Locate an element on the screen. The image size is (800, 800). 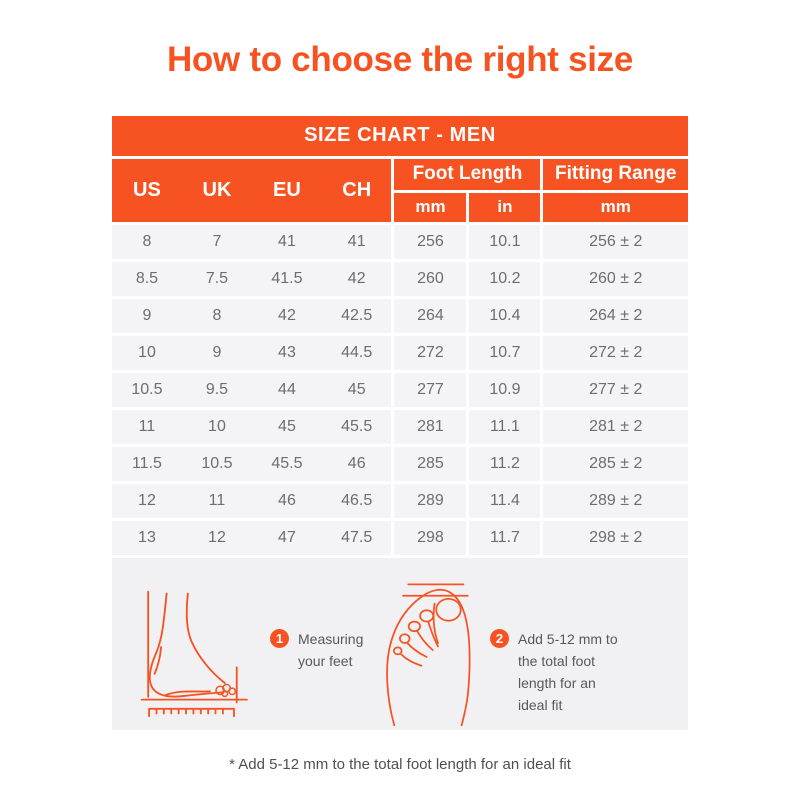
cell-in: 11.1 is located at coordinates (504, 427).